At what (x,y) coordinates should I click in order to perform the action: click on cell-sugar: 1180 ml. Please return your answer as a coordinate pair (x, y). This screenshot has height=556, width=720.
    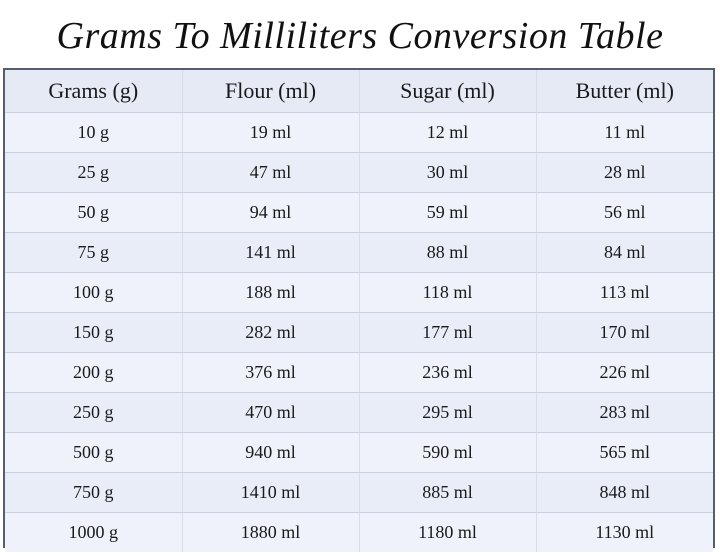
    Looking at the image, I should click on (448, 532).